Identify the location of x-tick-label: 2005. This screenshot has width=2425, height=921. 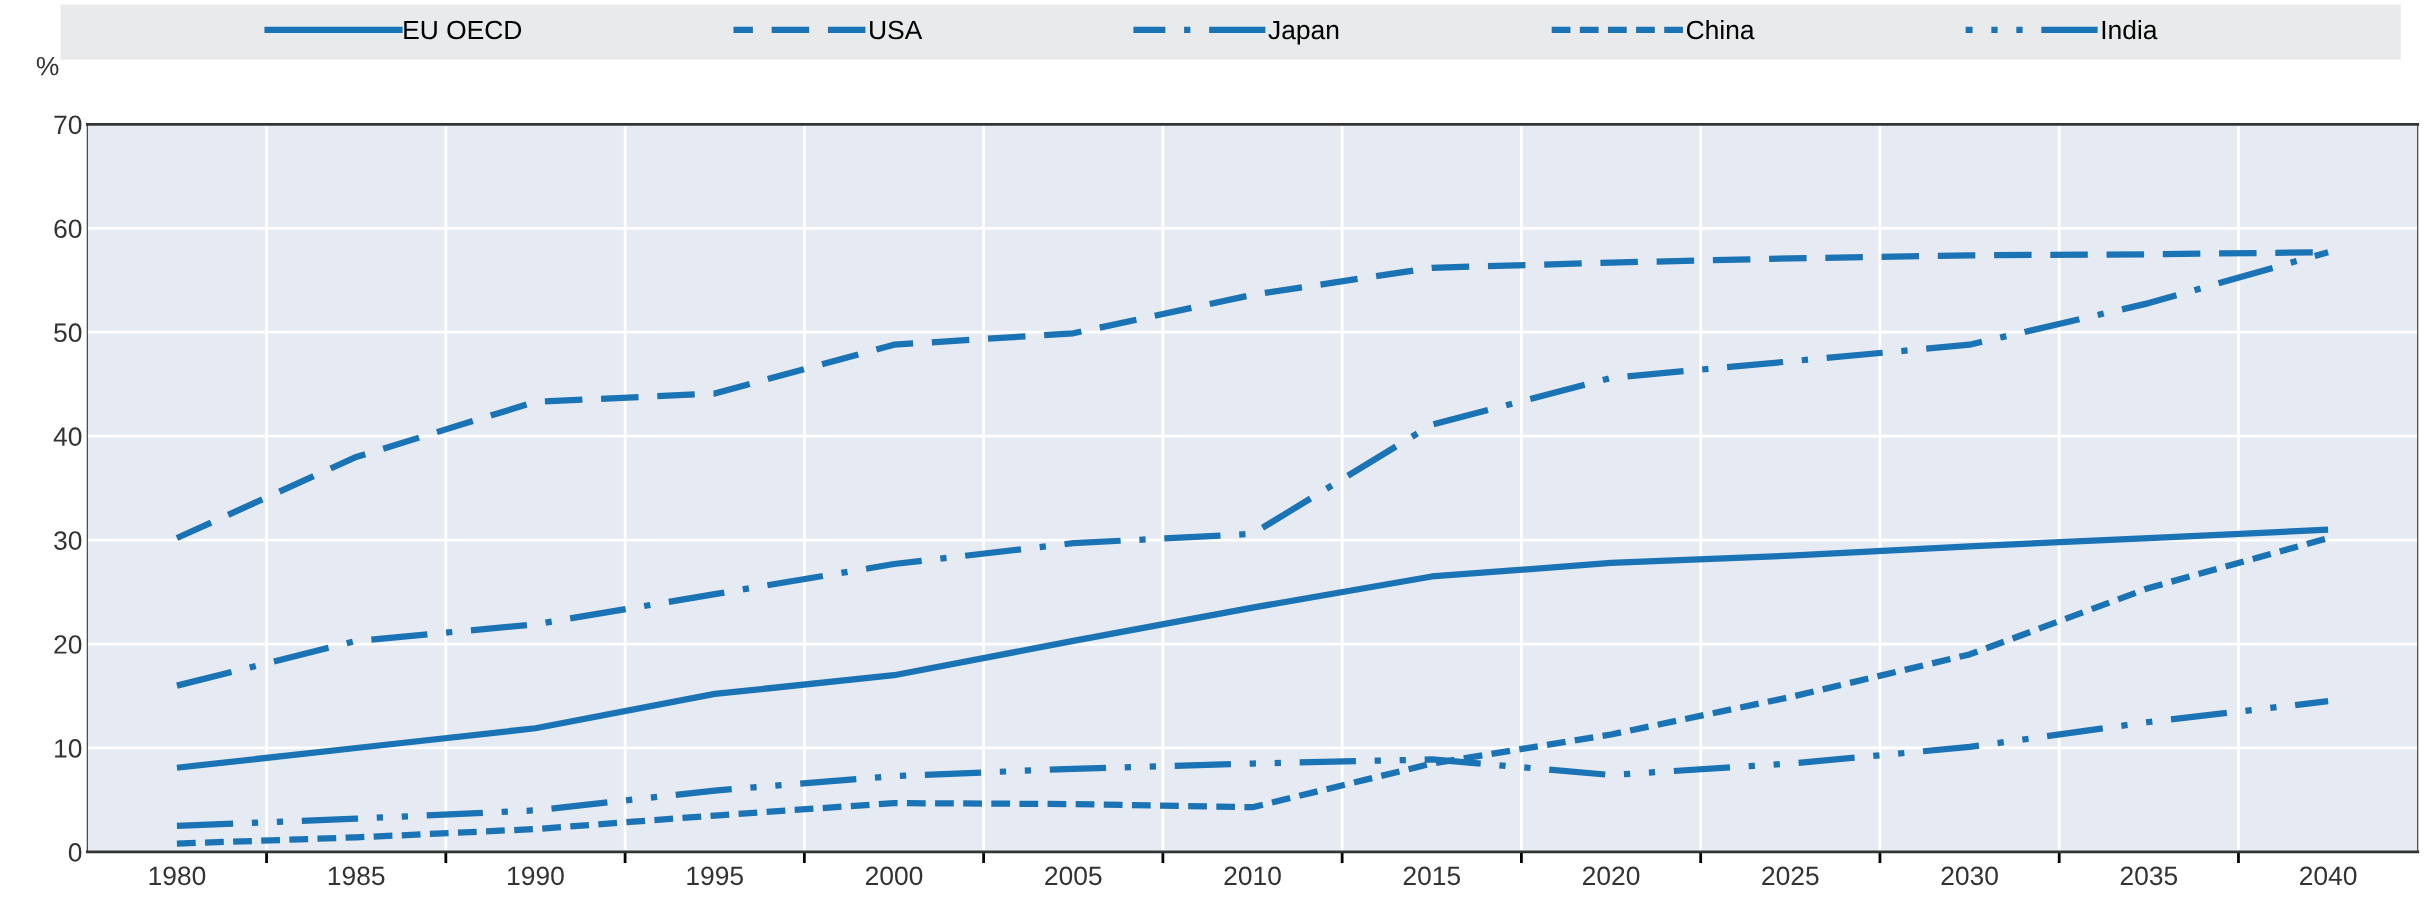
(1073, 876).